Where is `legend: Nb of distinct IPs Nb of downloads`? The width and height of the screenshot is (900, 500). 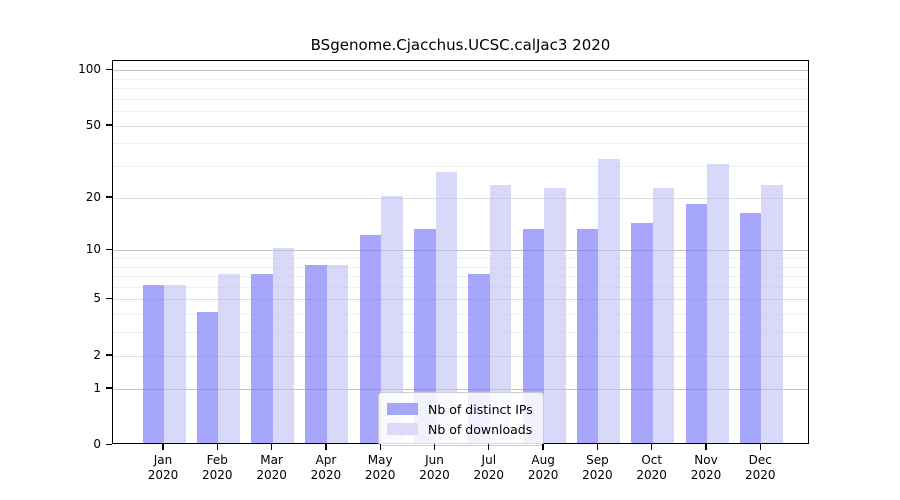
legend: Nb of distinct IPs Nb of downloads is located at coordinates (461, 419).